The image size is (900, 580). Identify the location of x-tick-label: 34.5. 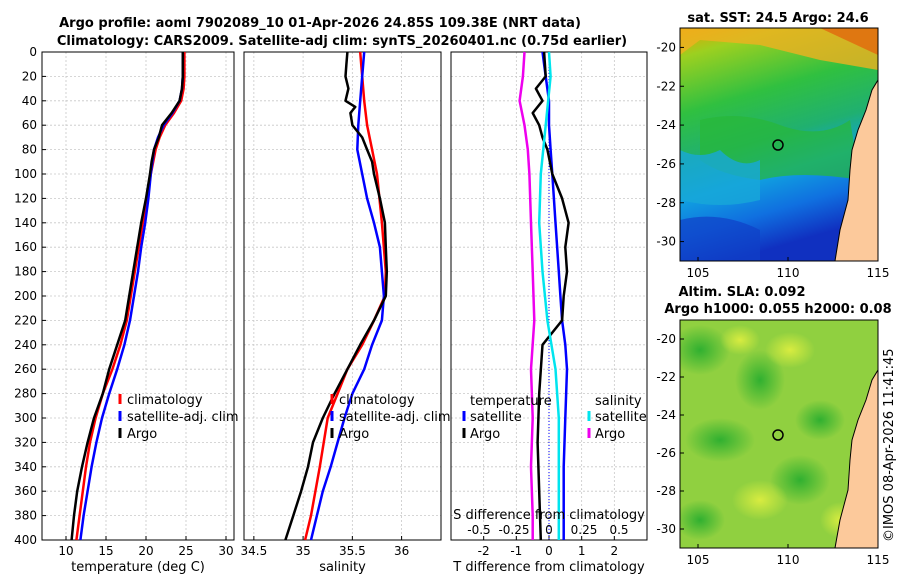
(253, 551).